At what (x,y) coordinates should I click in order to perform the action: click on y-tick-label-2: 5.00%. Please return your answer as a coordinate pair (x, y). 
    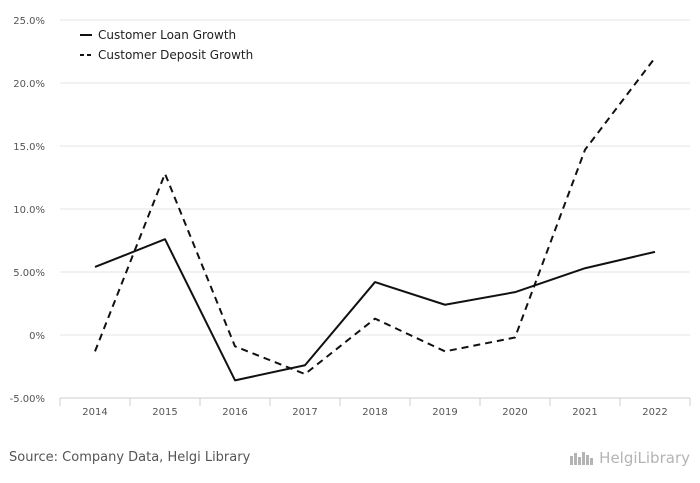
    Looking at the image, I should click on (29, 273).